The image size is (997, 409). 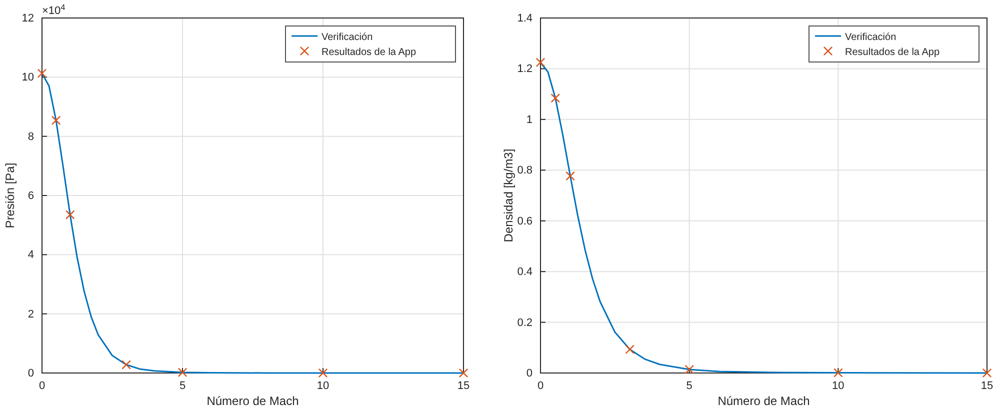 I want to click on y-tick-label: 1.4, so click(x=524, y=18).